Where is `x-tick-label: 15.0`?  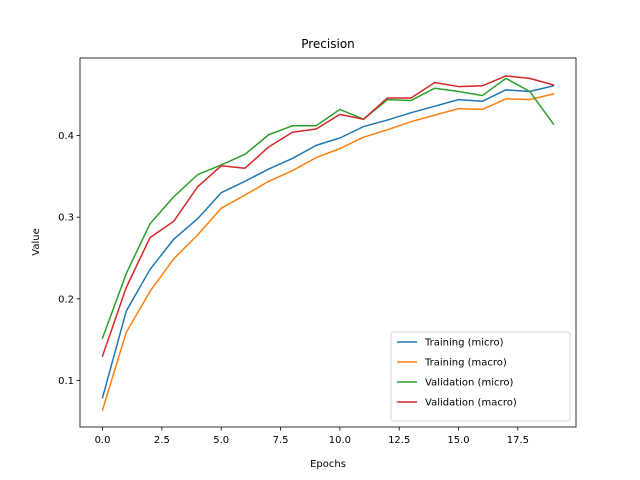
x-tick-label: 15.0 is located at coordinates (458, 440).